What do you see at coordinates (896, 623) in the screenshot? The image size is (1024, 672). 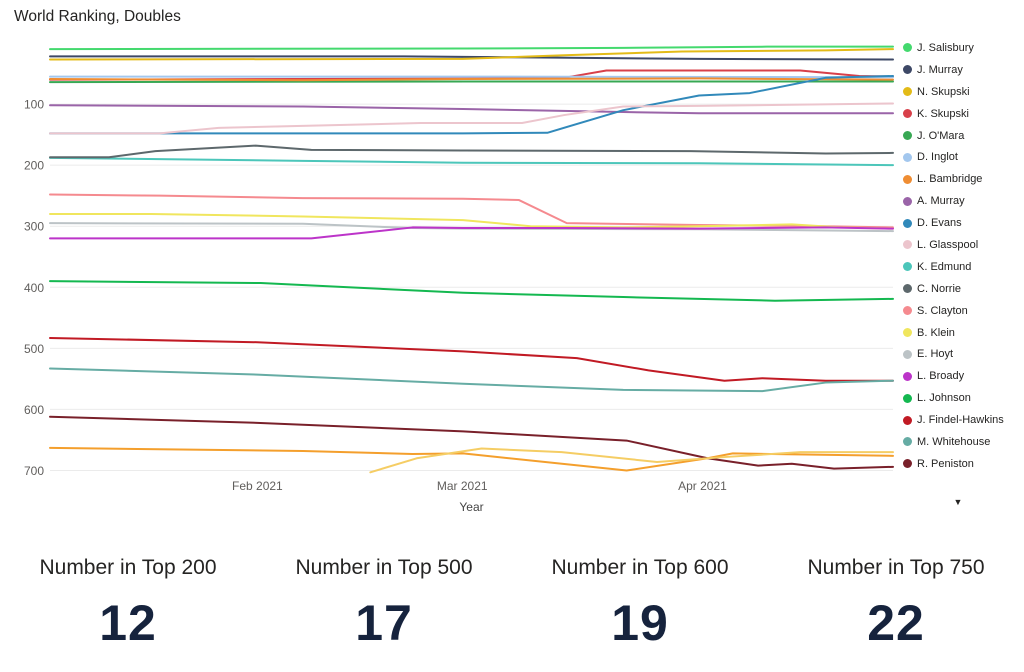 I see `kpi-value: 22` at bounding box center [896, 623].